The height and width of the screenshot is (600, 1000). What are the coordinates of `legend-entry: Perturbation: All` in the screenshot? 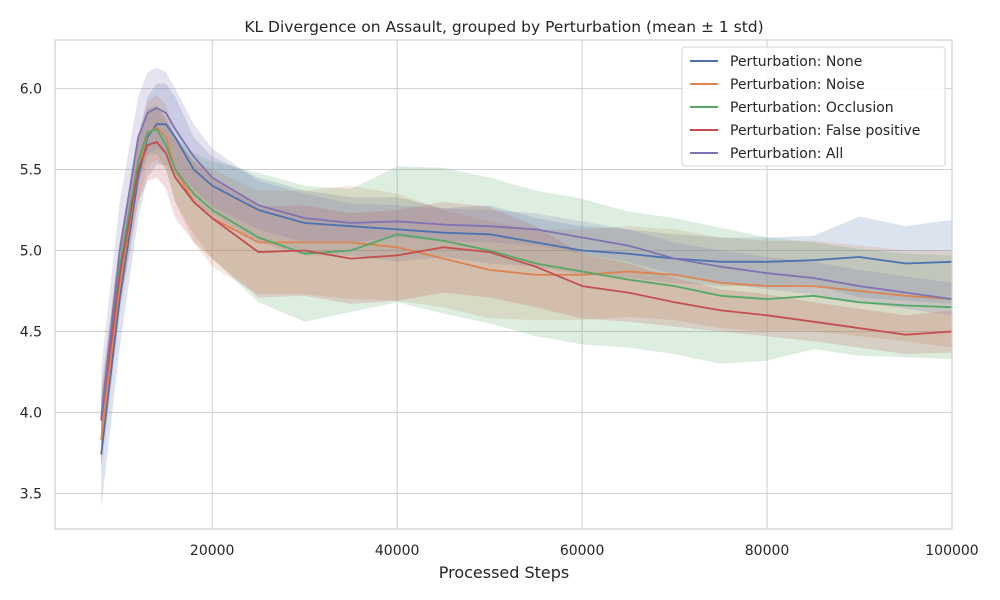 It's located at (786, 154).